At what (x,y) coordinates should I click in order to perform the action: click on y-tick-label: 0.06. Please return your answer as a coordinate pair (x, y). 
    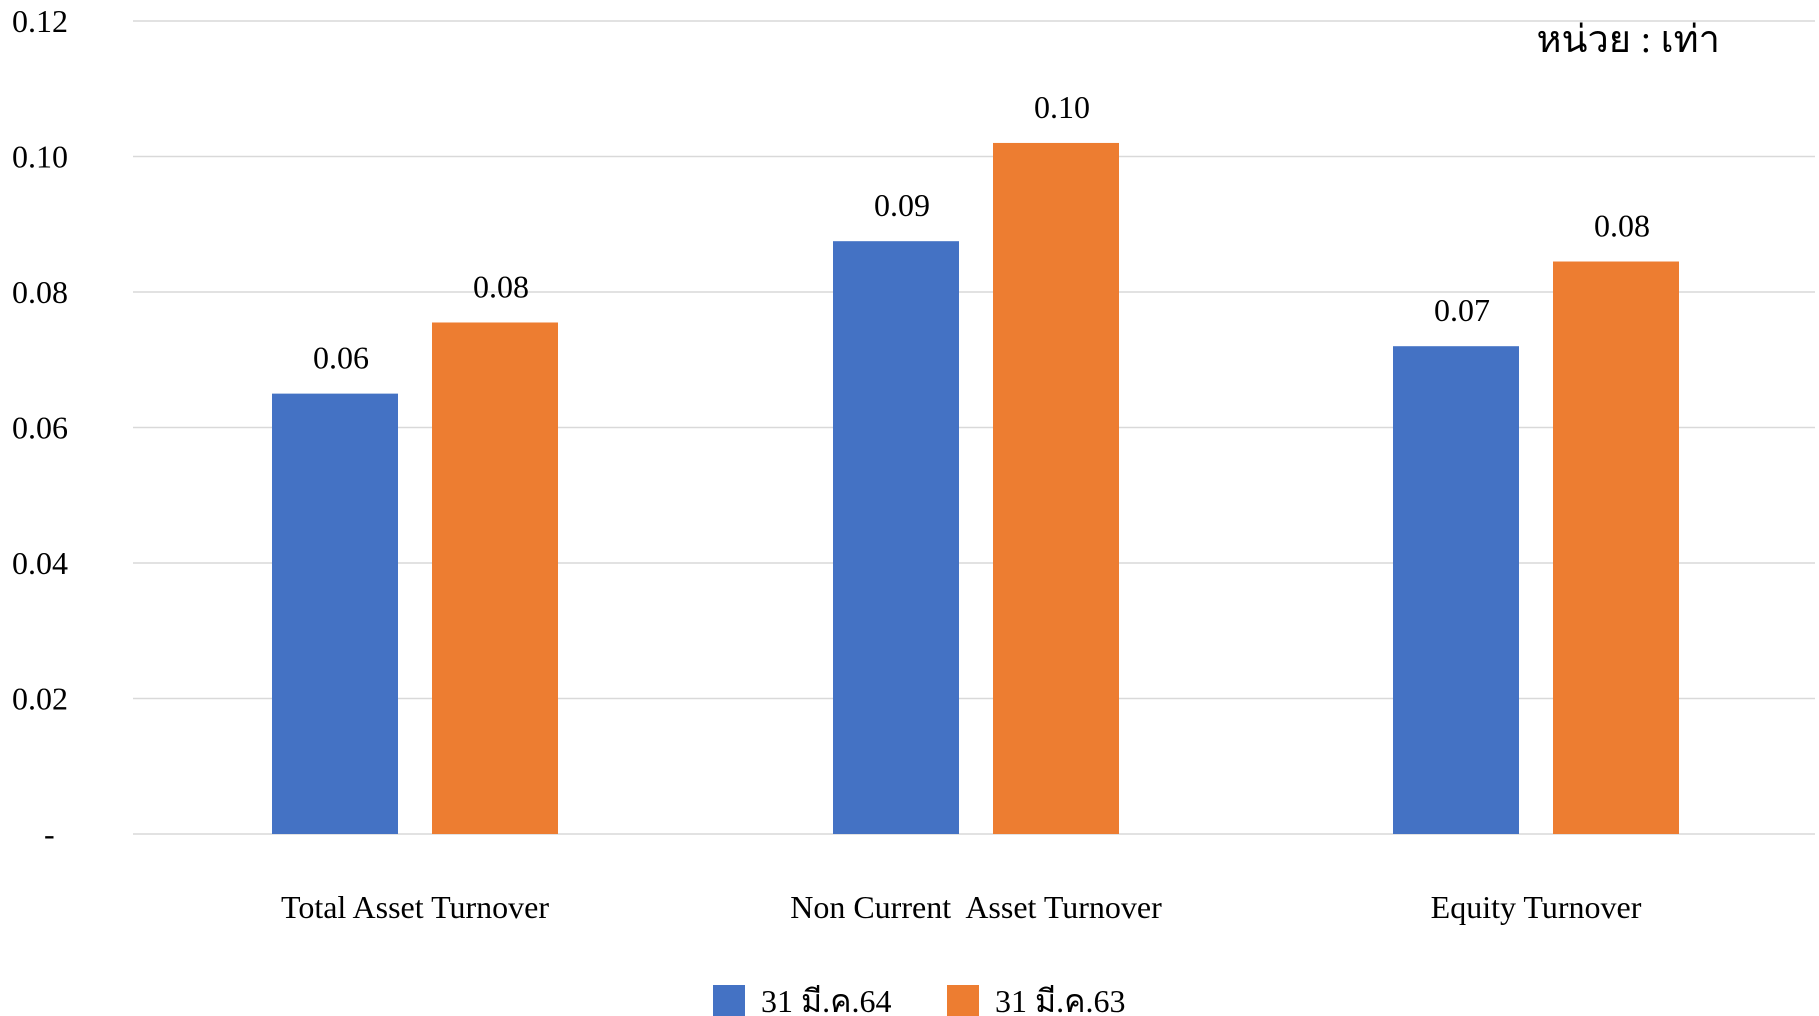
    Looking at the image, I should click on (40, 428).